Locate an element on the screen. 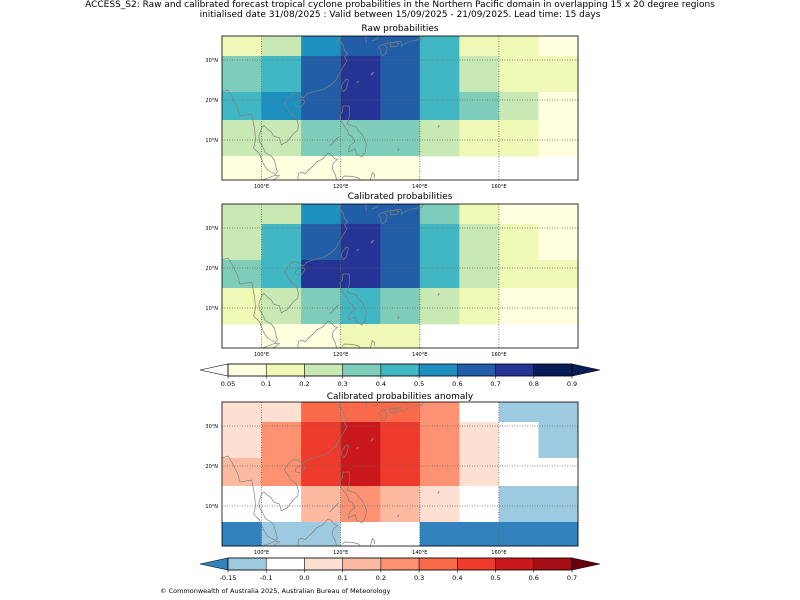 The image size is (800, 600). raw-probabilities-title: Raw probabilities is located at coordinates (400, 29).